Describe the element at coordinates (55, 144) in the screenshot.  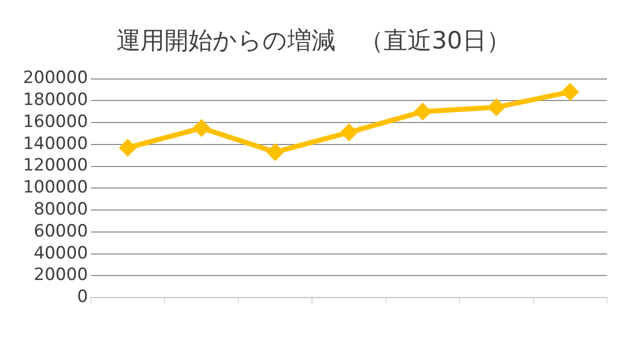
I see `y-tick-label: 140000` at that location.